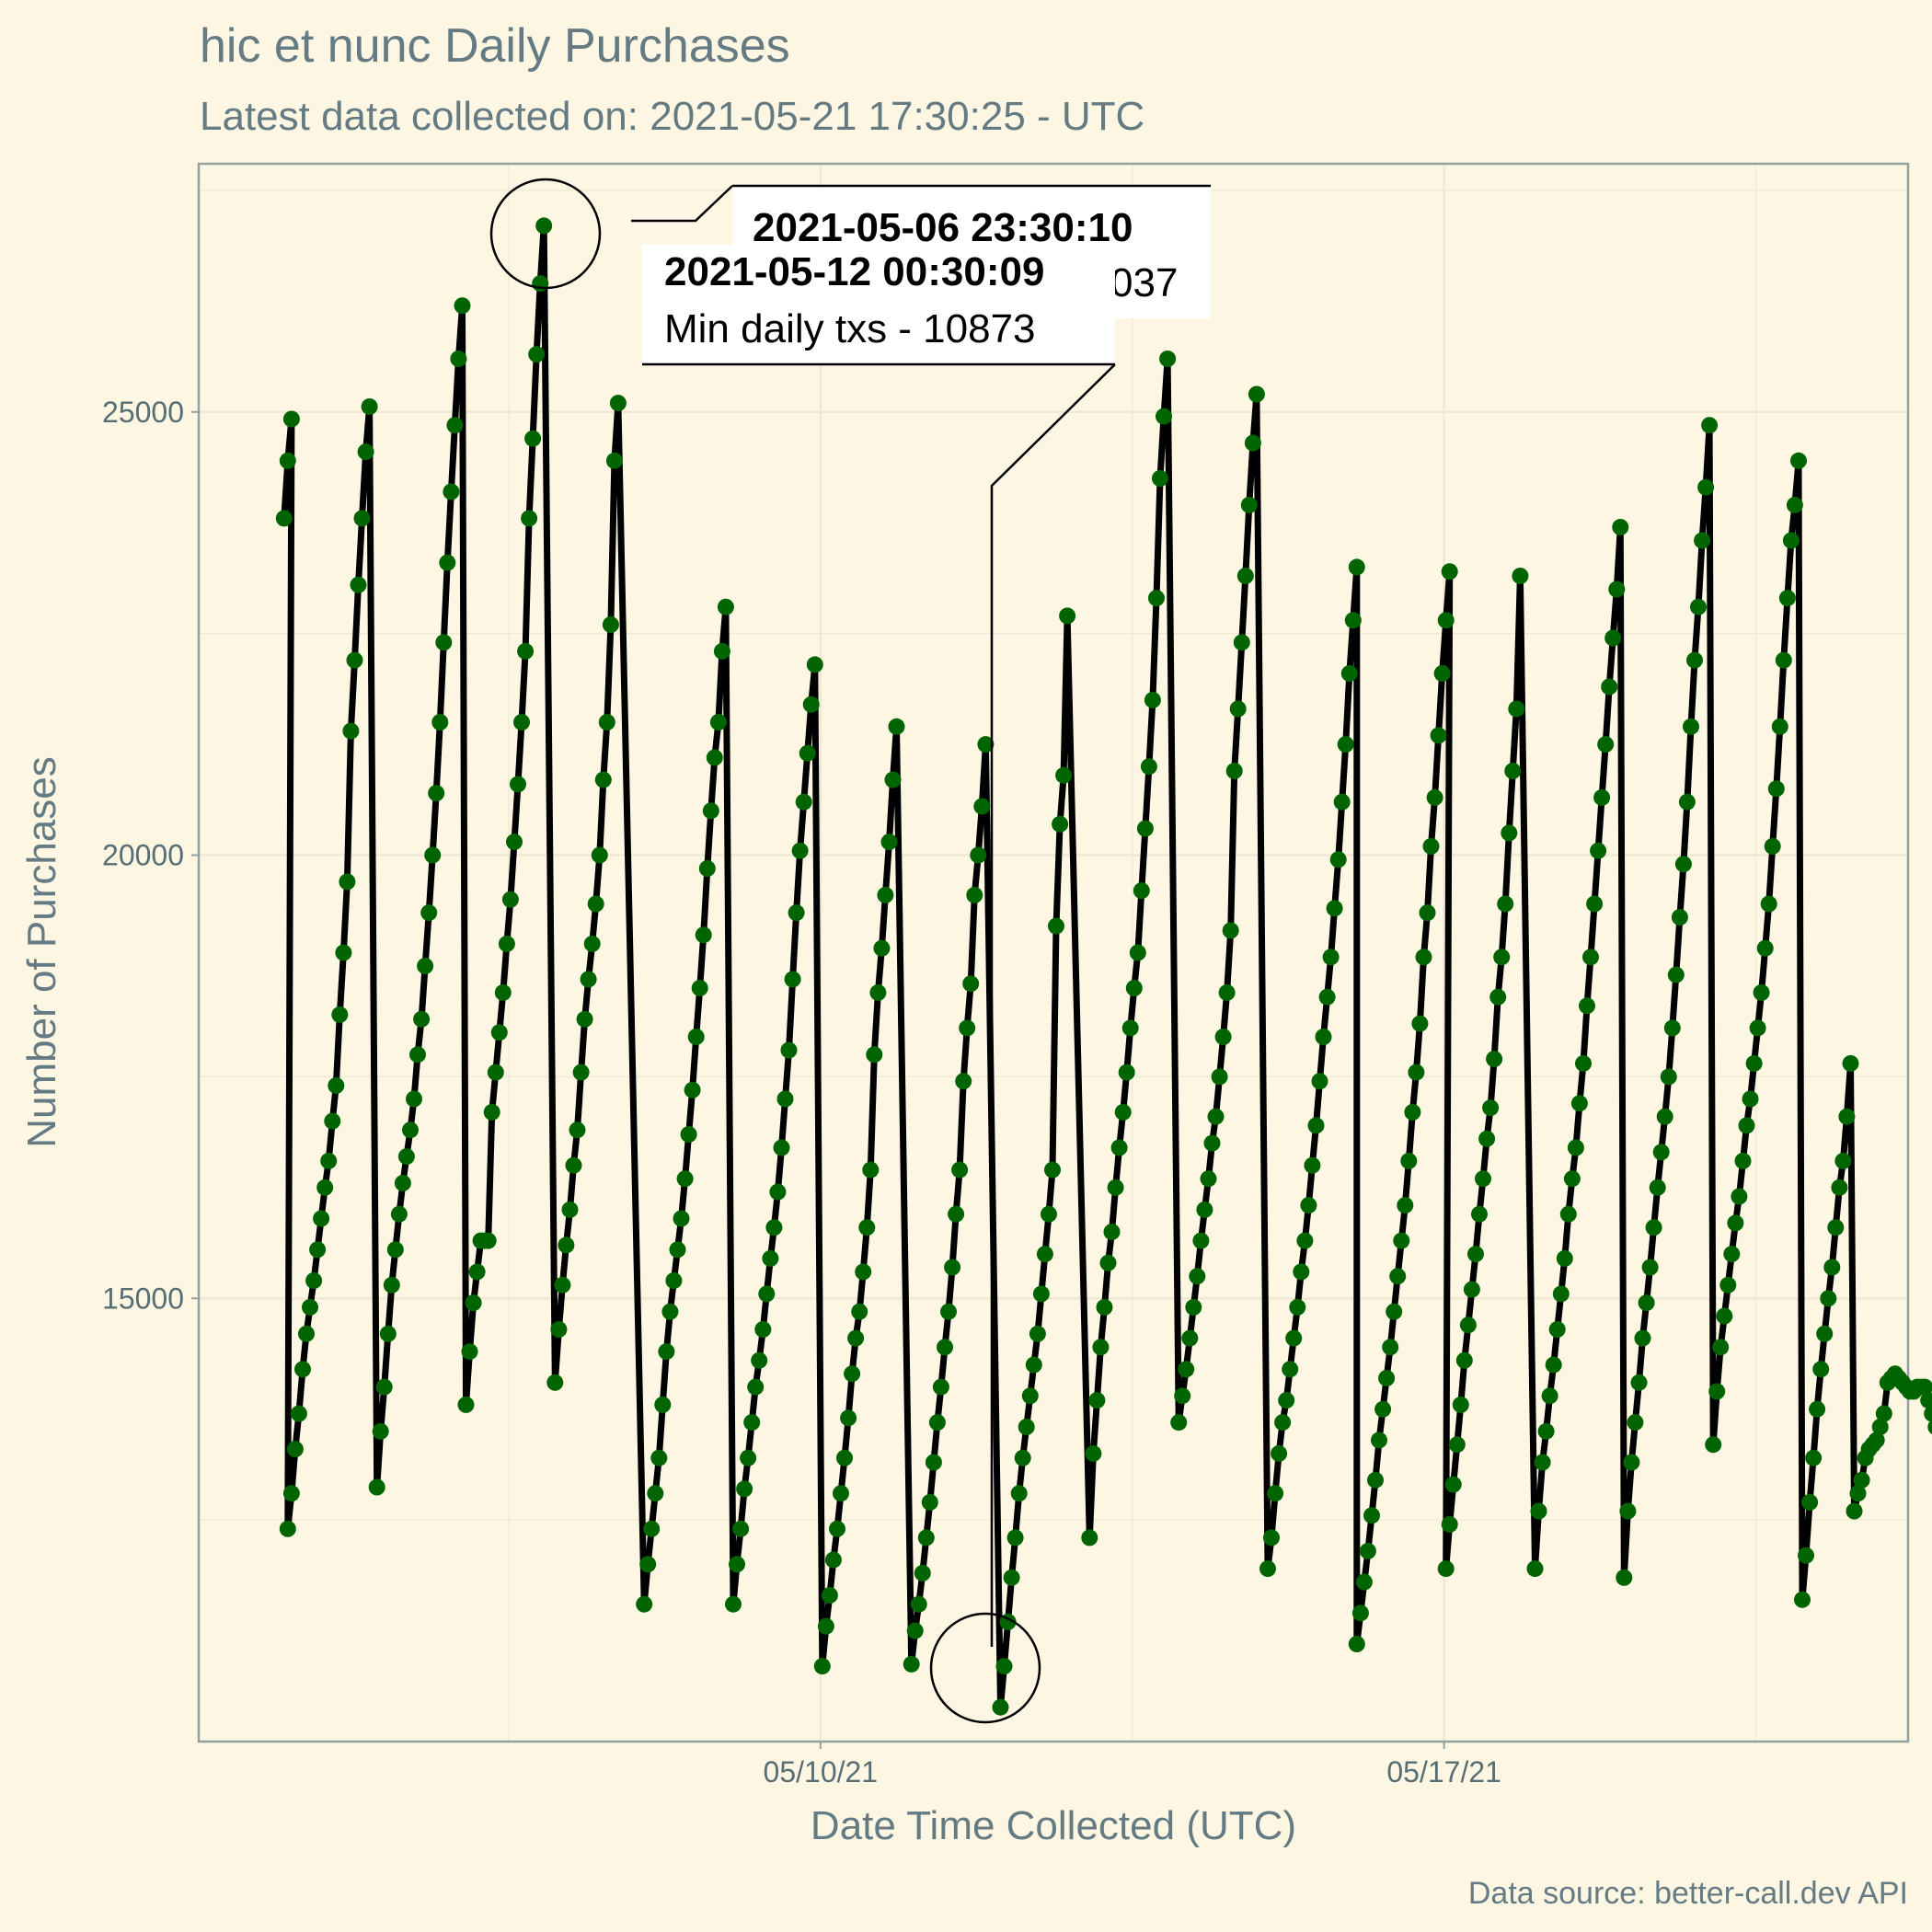 The height and width of the screenshot is (1932, 1932). What do you see at coordinates (1053, 1825) in the screenshot?
I see `x-axis-title: Date Time Collected (UTC)` at bounding box center [1053, 1825].